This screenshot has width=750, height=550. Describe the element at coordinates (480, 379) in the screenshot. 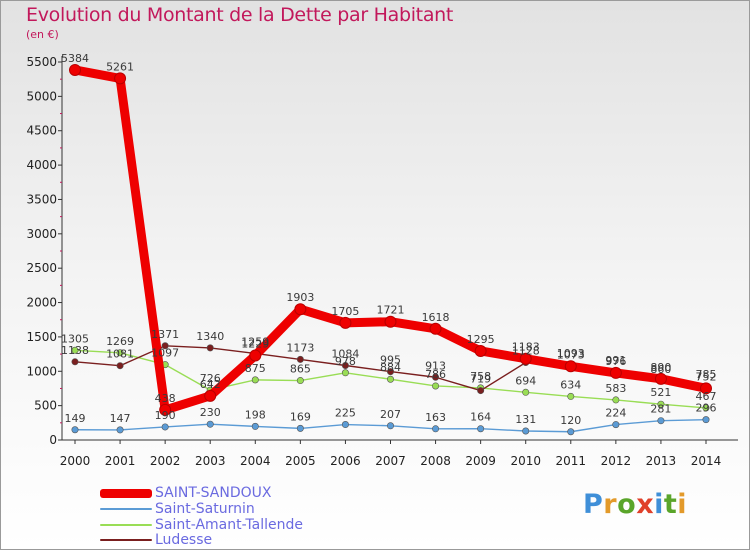

I see `data-label-ludesse: 719` at that location.